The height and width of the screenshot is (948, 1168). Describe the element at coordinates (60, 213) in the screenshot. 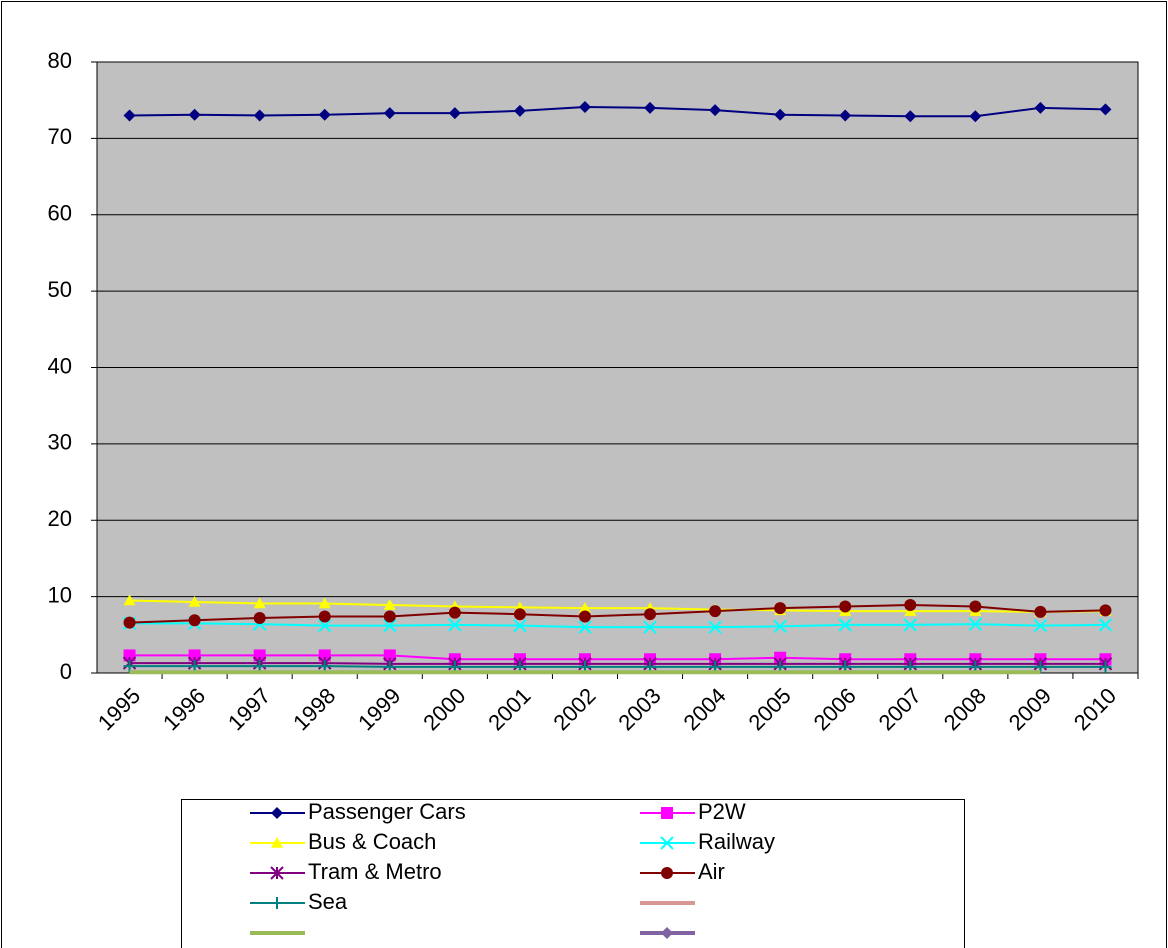

I see `y-tick-label: 60` at that location.